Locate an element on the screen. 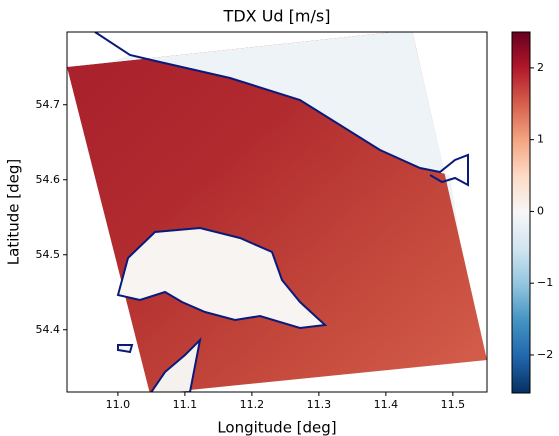 Image resolution: width=559 pixels, height=436 pixels. chart-title: TDX Ud [m/s] is located at coordinates (277, 16).